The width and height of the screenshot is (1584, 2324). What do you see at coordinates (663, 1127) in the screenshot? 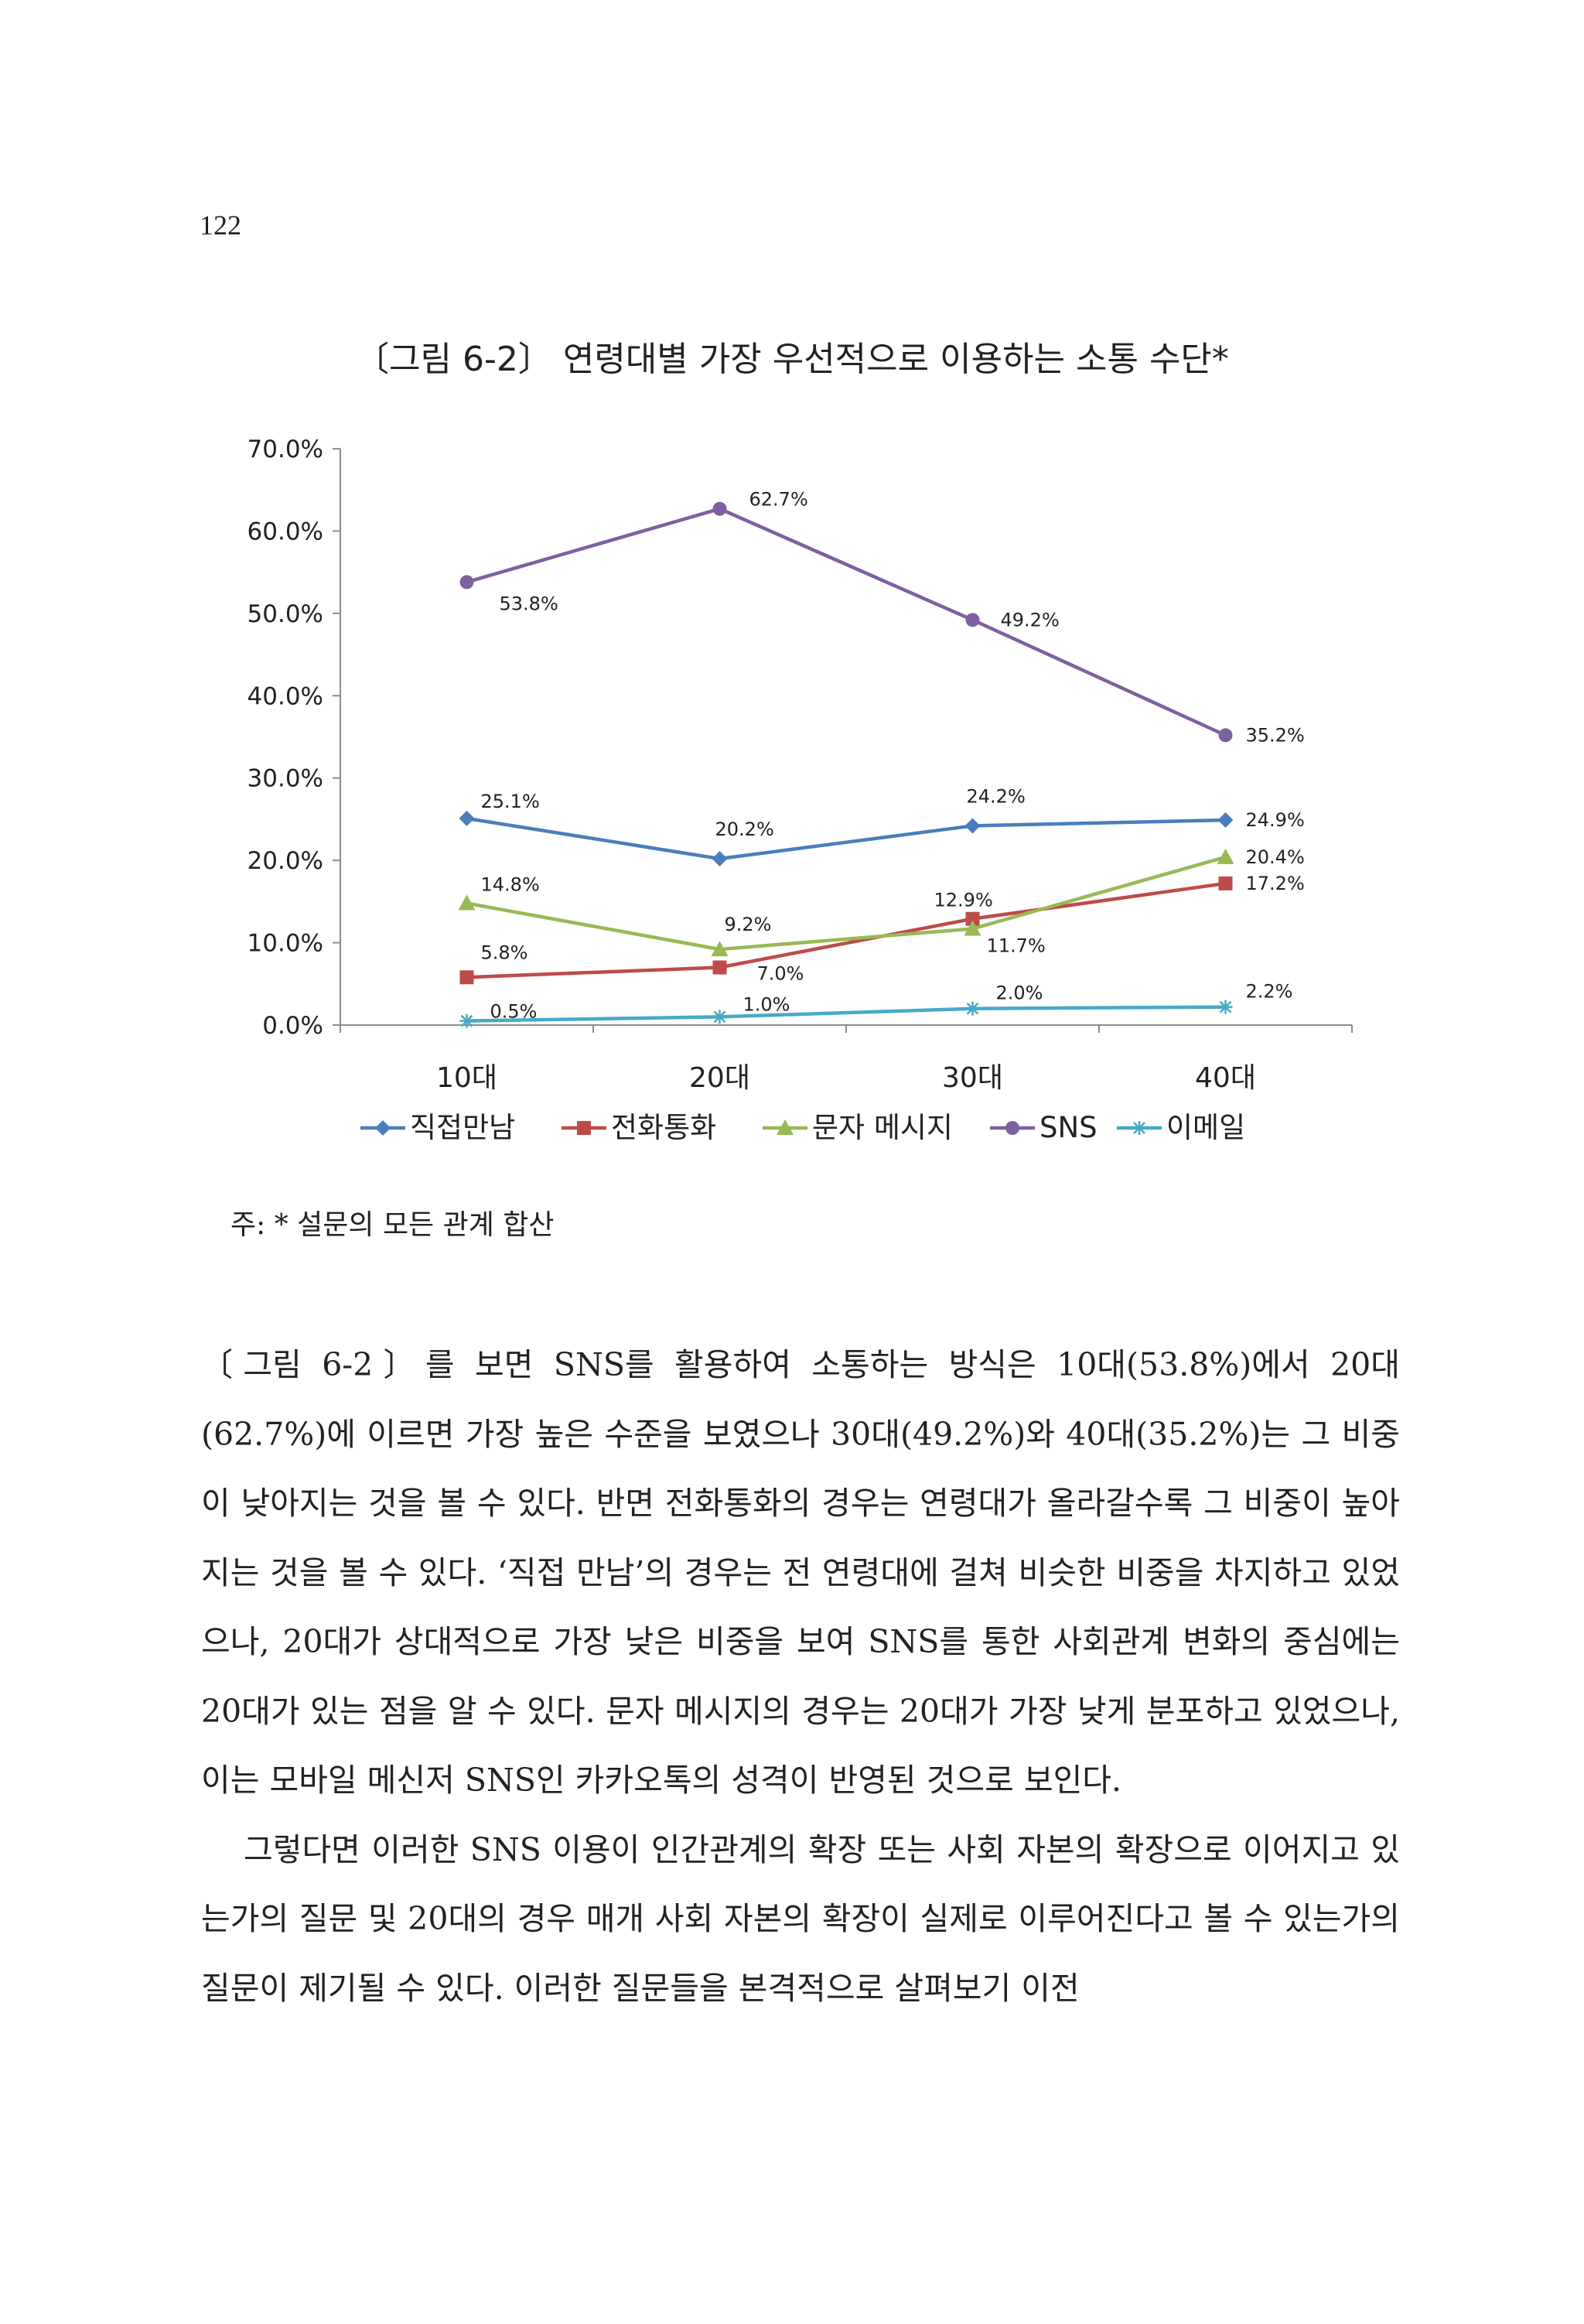
I see `legend-label: 전화통화` at bounding box center [663, 1127].